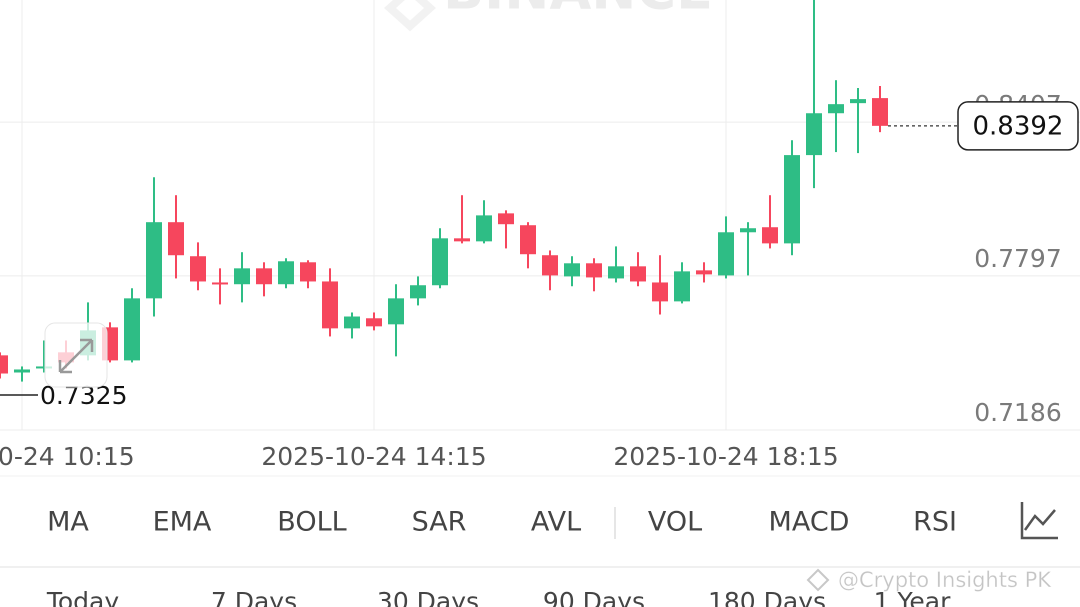 The height and width of the screenshot is (607, 1080). I want to click on period-tab: Today, so click(83, 597).